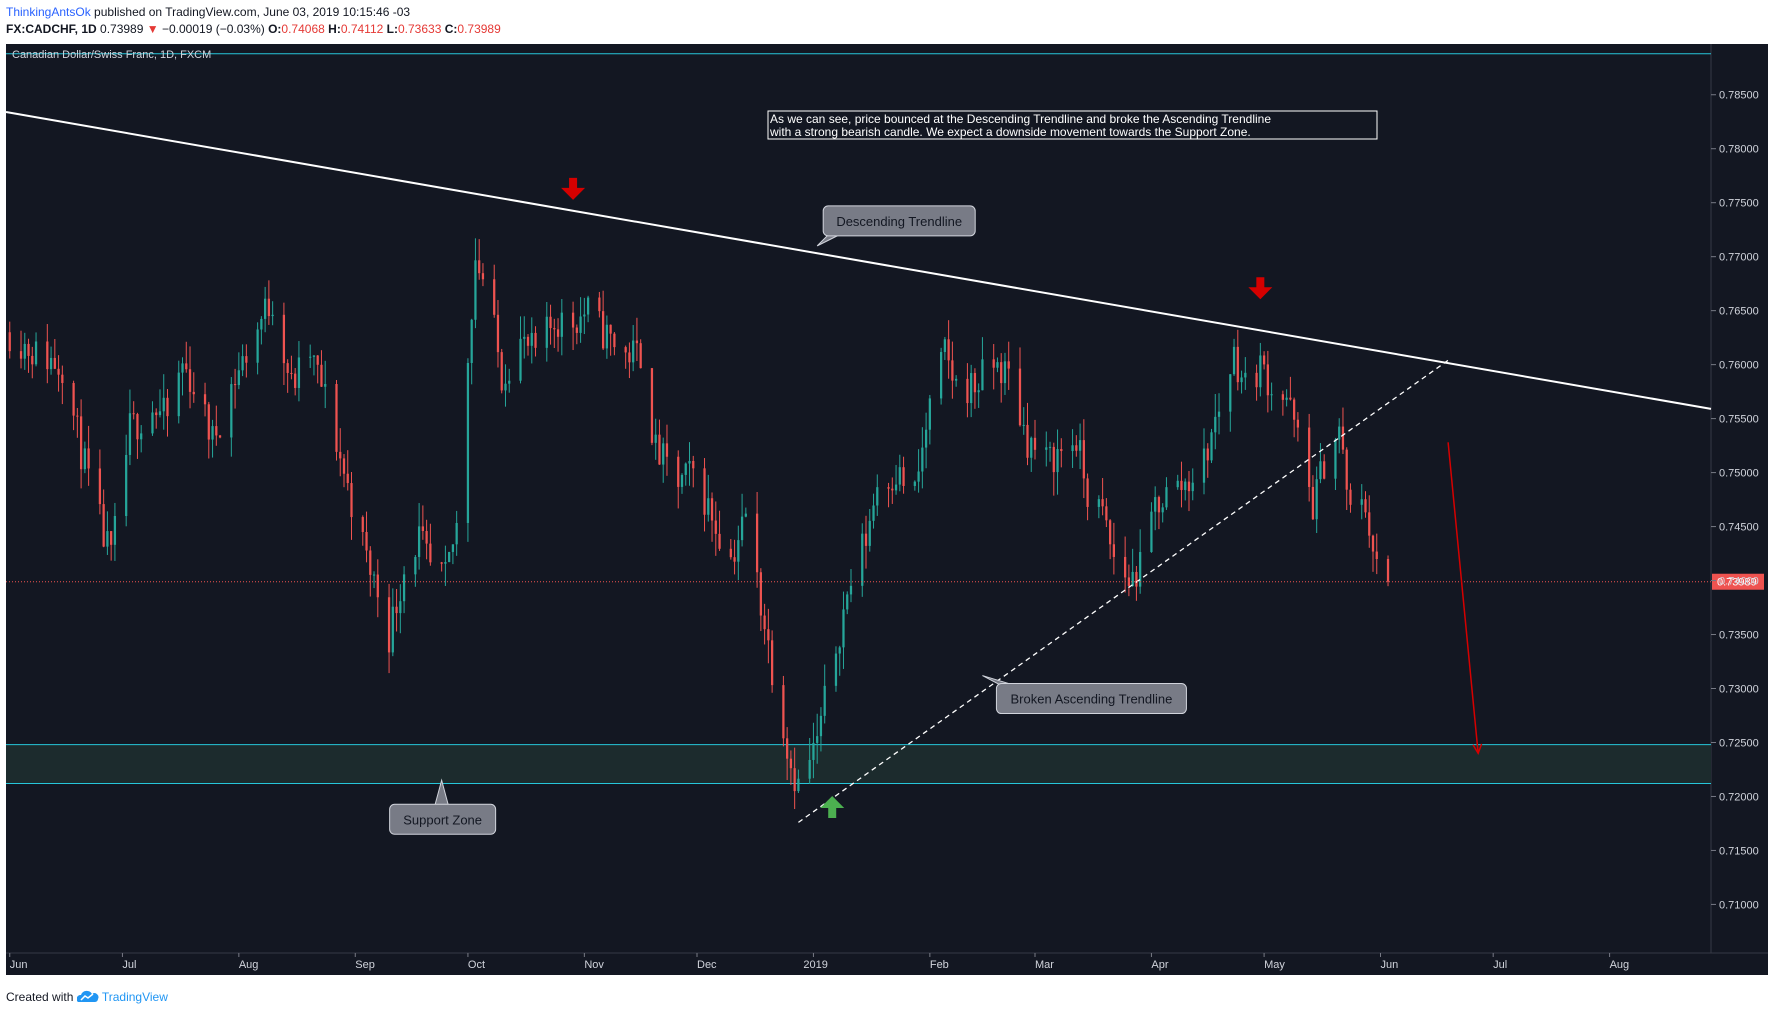 Image resolution: width=1772 pixels, height=1015 pixels. I want to click on price-tick-label: 0.76000, so click(1739, 366).